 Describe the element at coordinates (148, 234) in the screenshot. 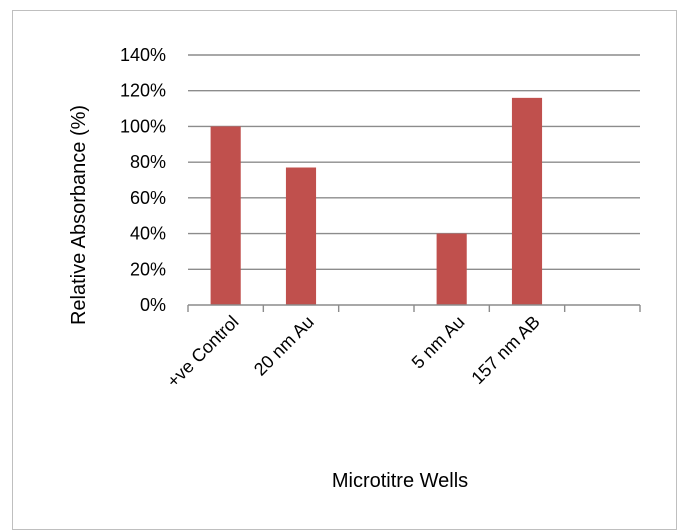

I see `y-tick-label: 40%` at that location.